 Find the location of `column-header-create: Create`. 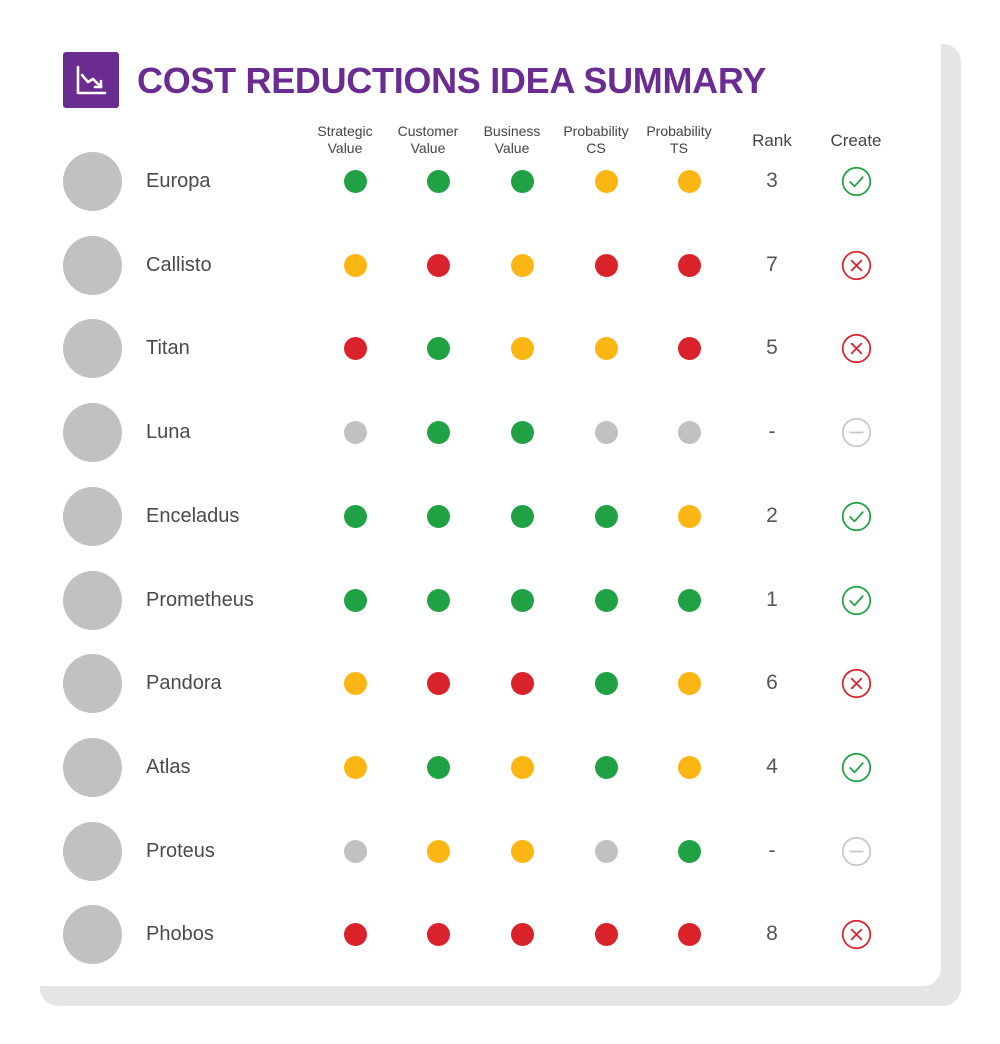

column-header-create: Create is located at coordinates (856, 140).